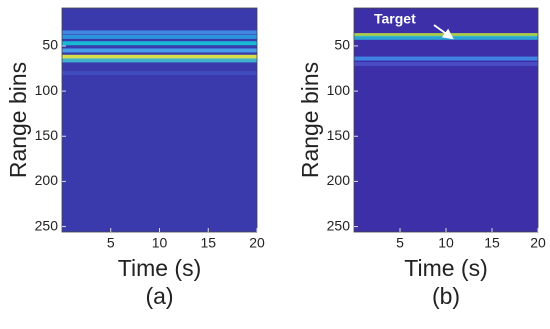  Describe the element at coordinates (159, 296) in the screenshot. I see `caption: (a)` at that location.